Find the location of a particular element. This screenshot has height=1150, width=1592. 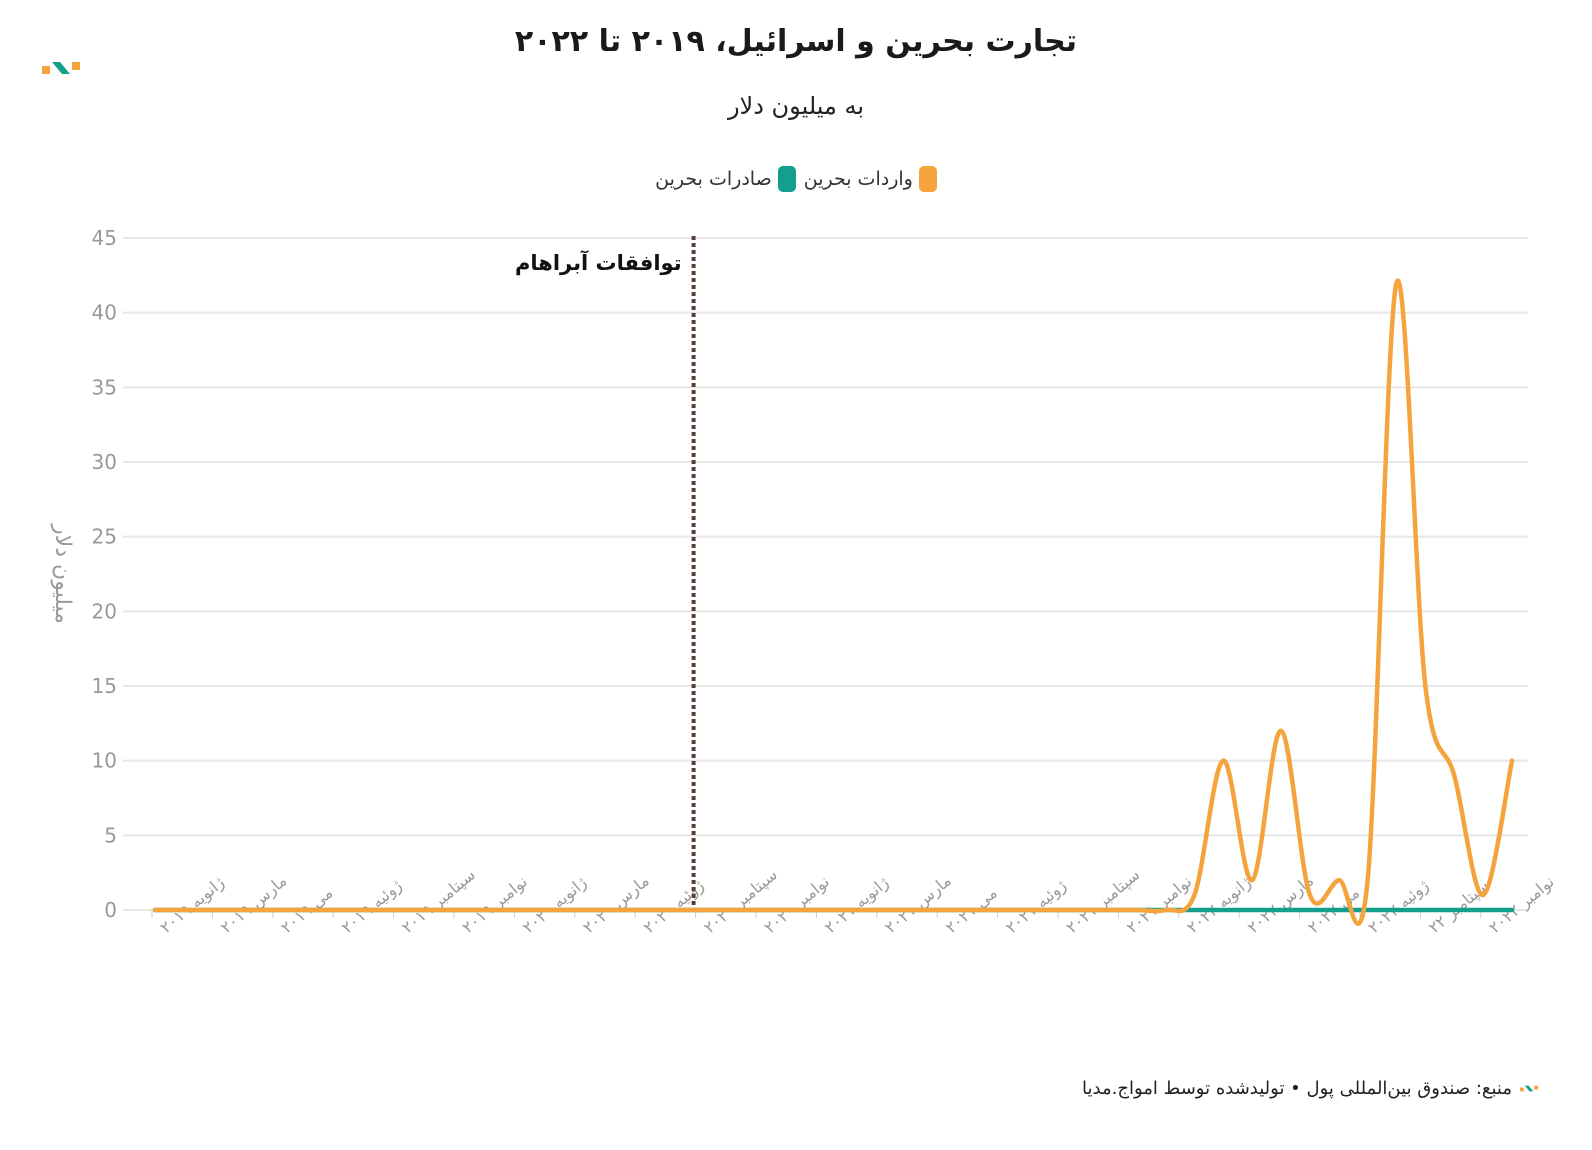

x-tick-label: ژانویه ۲۰۲۲ is located at coordinates (1219, 905).